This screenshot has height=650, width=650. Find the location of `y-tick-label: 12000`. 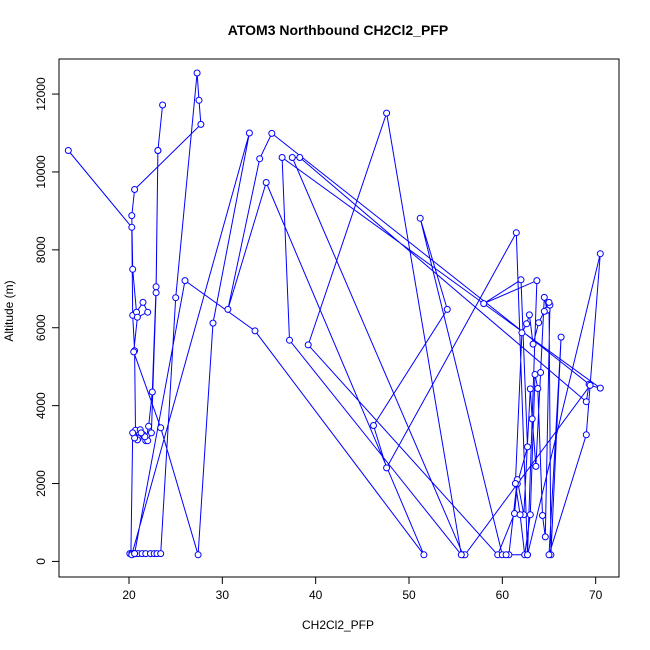

y-tick-label: 12000 is located at coordinates (41, 94).